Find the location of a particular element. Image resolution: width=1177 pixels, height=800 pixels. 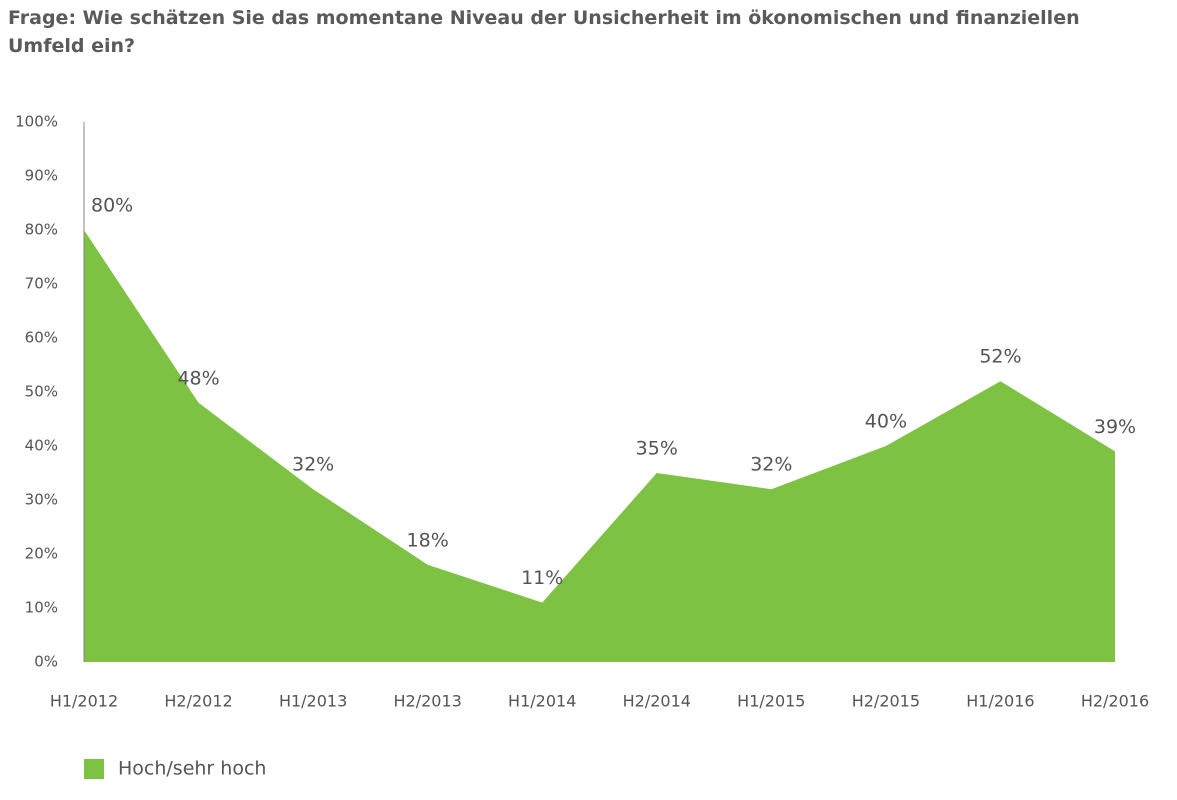

y-tick-label: 30% is located at coordinates (41, 500).